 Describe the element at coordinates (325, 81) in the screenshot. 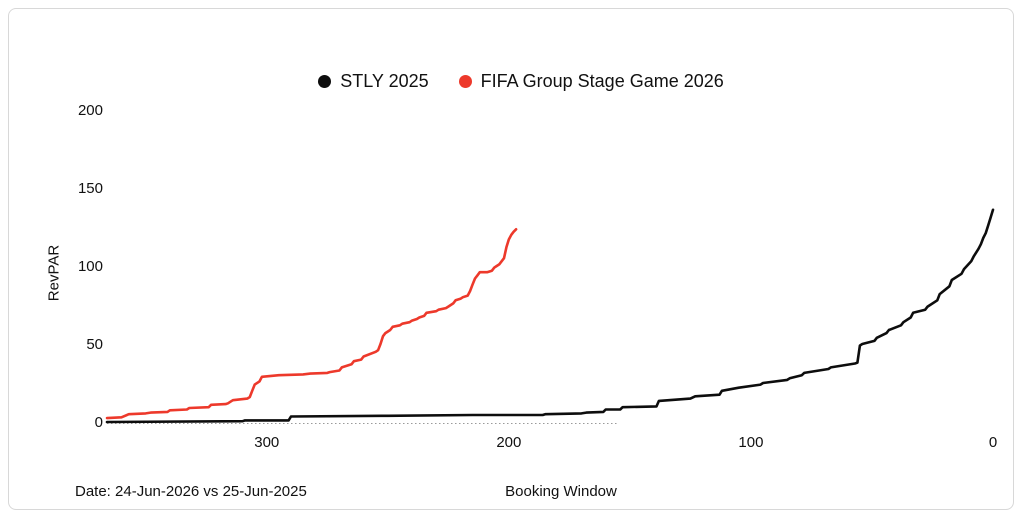

I see `legend-marker-stly-2025` at that location.